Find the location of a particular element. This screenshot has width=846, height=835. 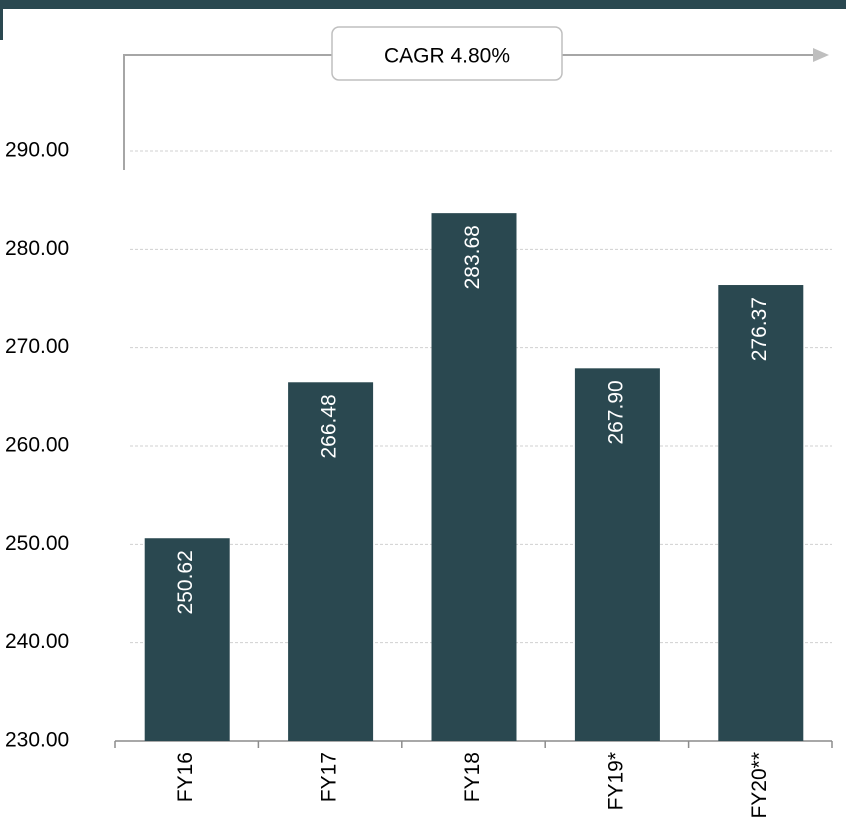

x-tick-label: FY20** is located at coordinates (759, 785).